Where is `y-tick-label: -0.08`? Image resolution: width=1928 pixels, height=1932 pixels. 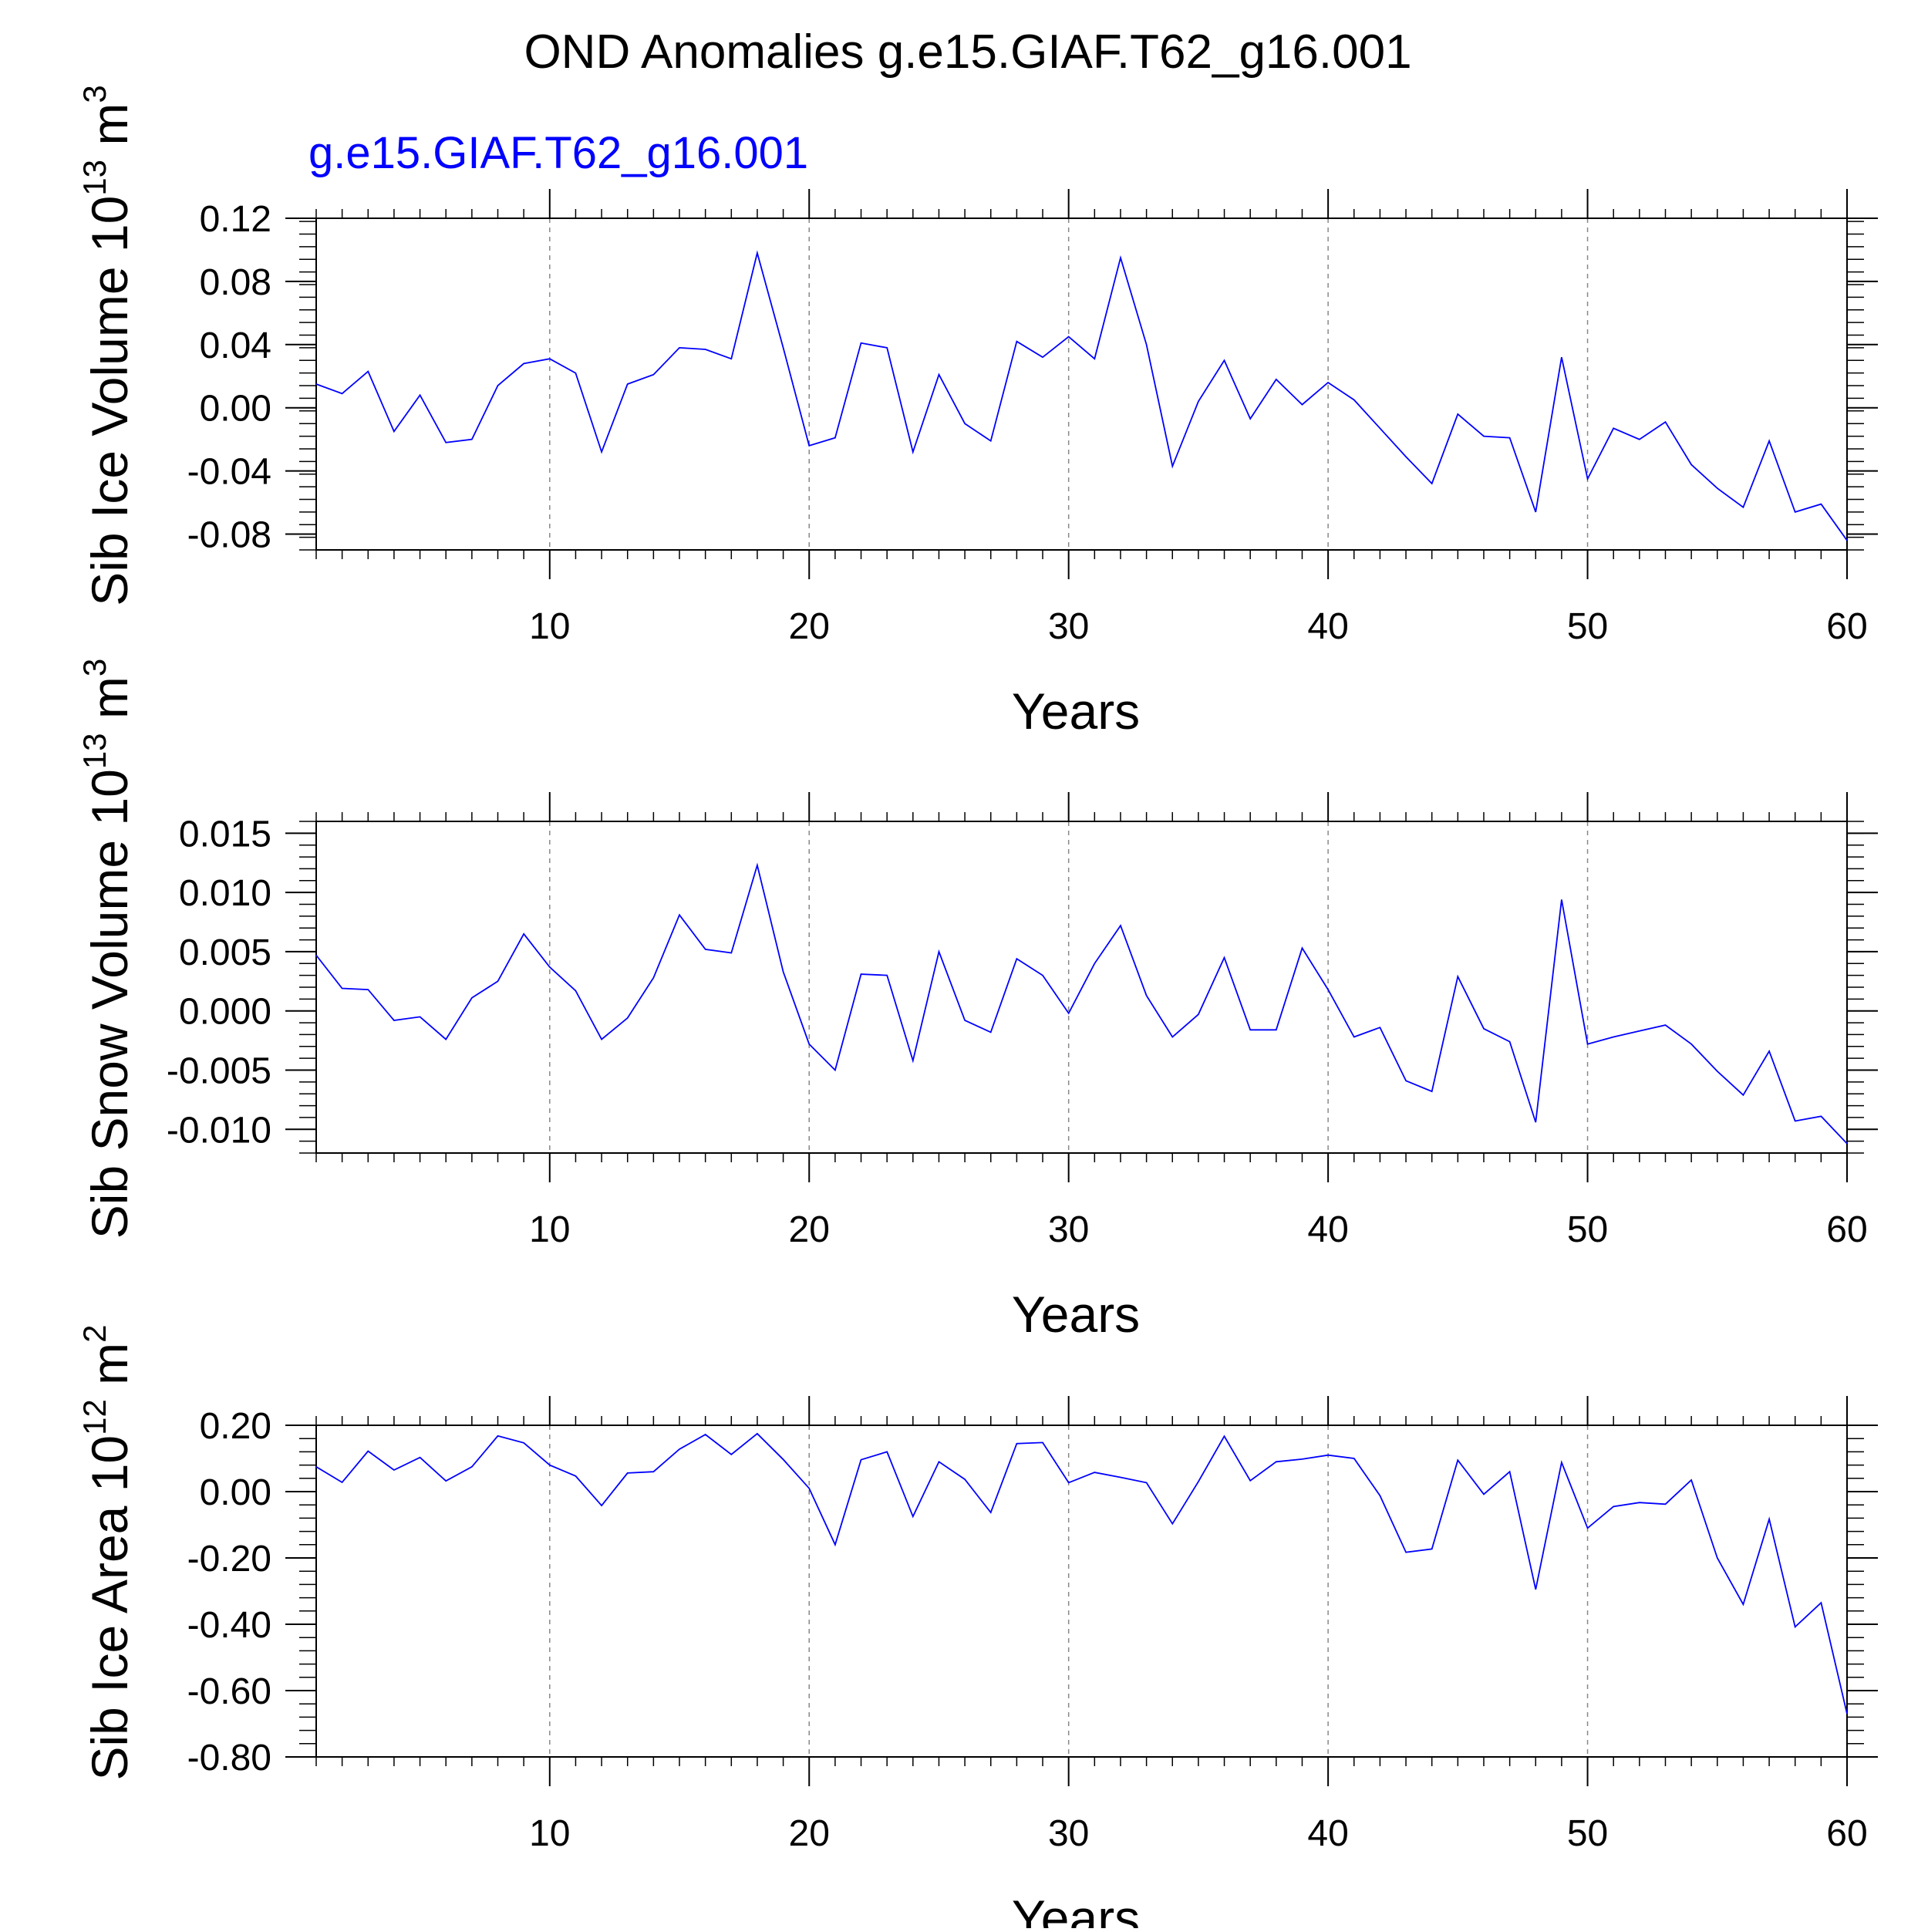 y-tick-label: -0.08 is located at coordinates (229, 535).